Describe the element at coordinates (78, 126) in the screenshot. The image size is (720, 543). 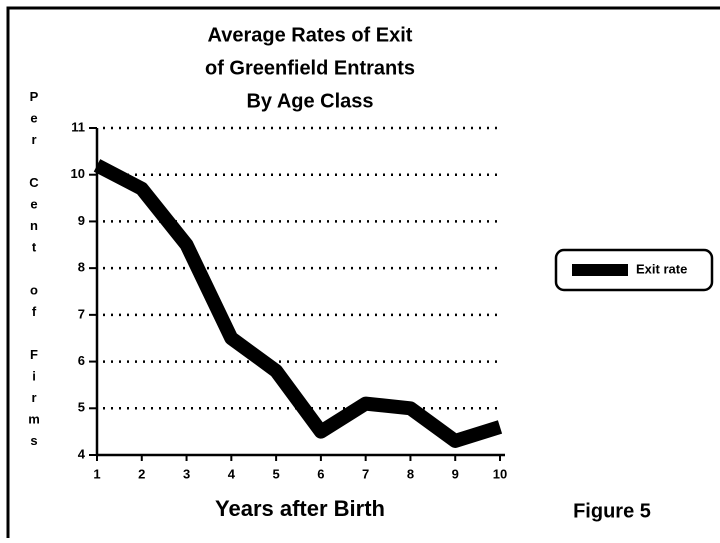
I see `y-tick-label: 11` at that location.